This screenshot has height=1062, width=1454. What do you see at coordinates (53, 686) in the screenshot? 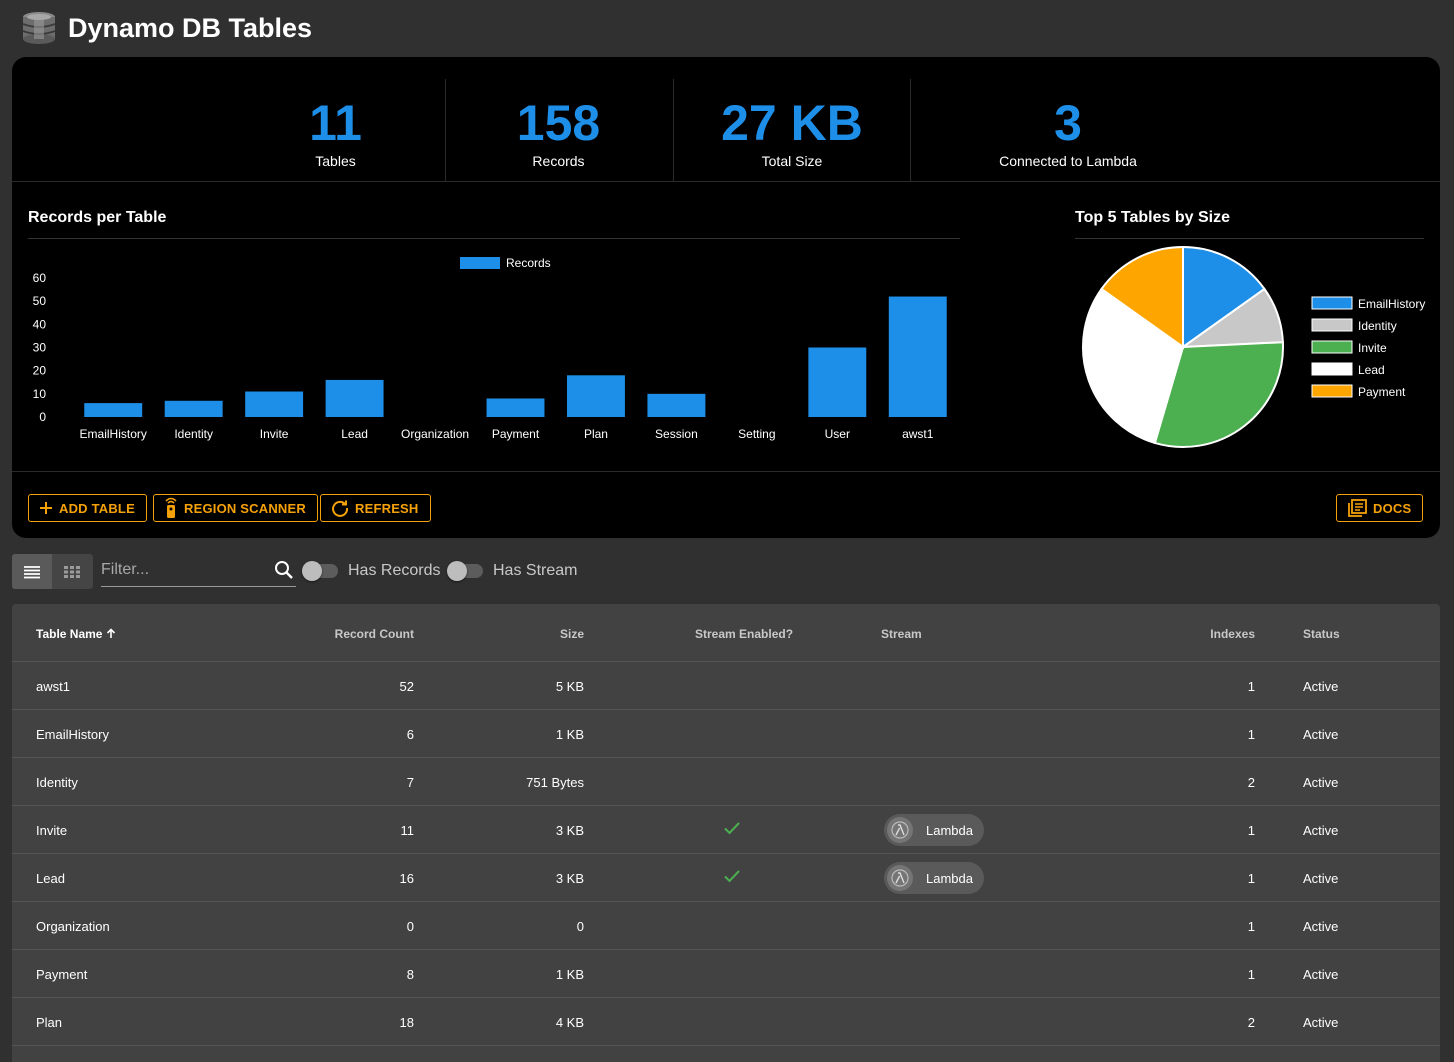
I see `cell-table-name: awst1` at bounding box center [53, 686].